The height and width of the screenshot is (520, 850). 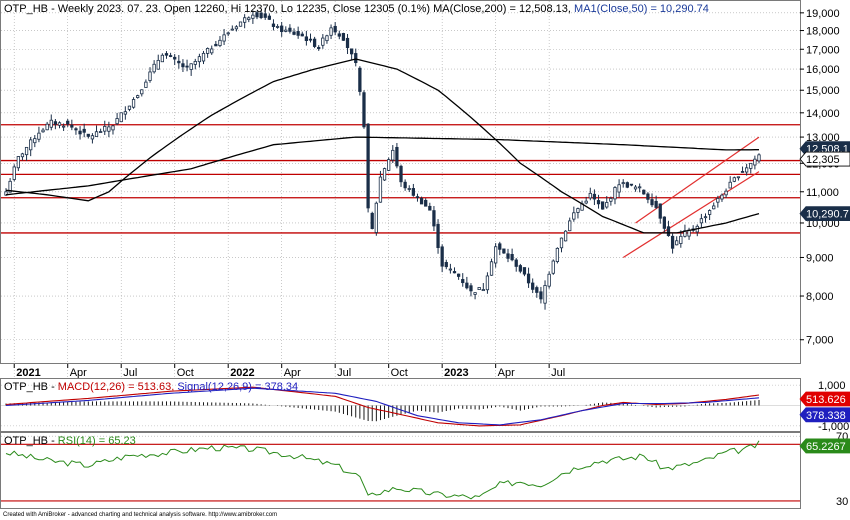 I want to click on macd-header-signal: Signal(12,26,9) = 378.34, so click(x=237, y=387).